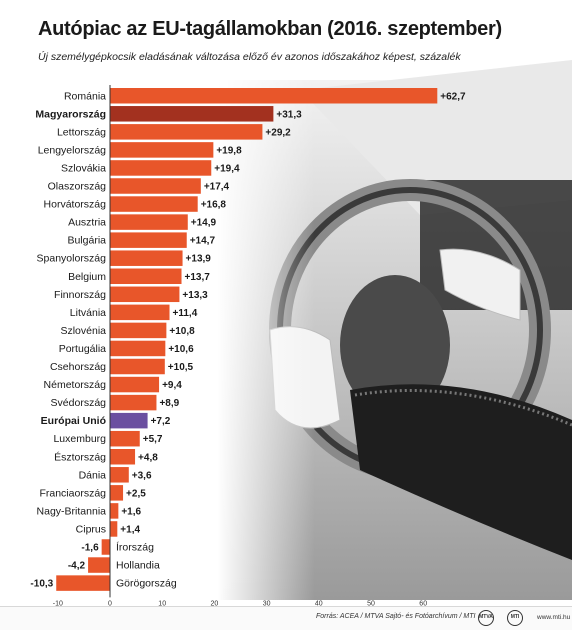 Image resolution: width=572 pixels, height=630 pixels. I want to click on value-label-2: +29,2, so click(278, 132).